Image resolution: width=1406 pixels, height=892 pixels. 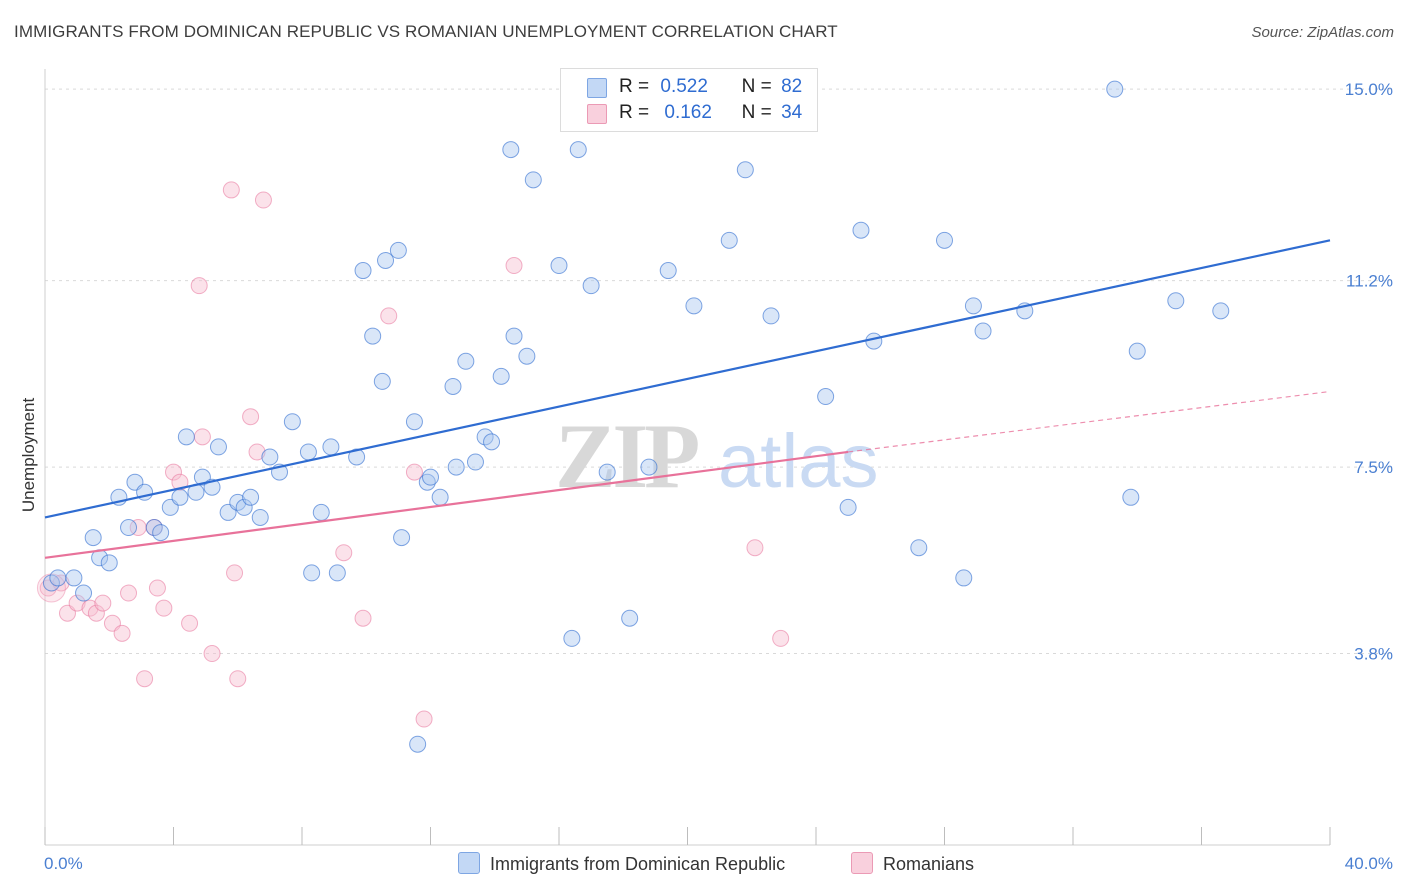 I want to click on legend-swatch-pink, so click(x=597, y=114).